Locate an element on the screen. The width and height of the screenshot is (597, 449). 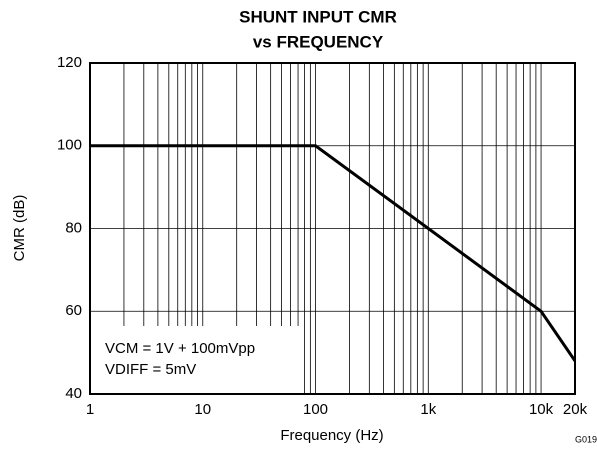
x-tick-label: 10 is located at coordinates (202, 409).